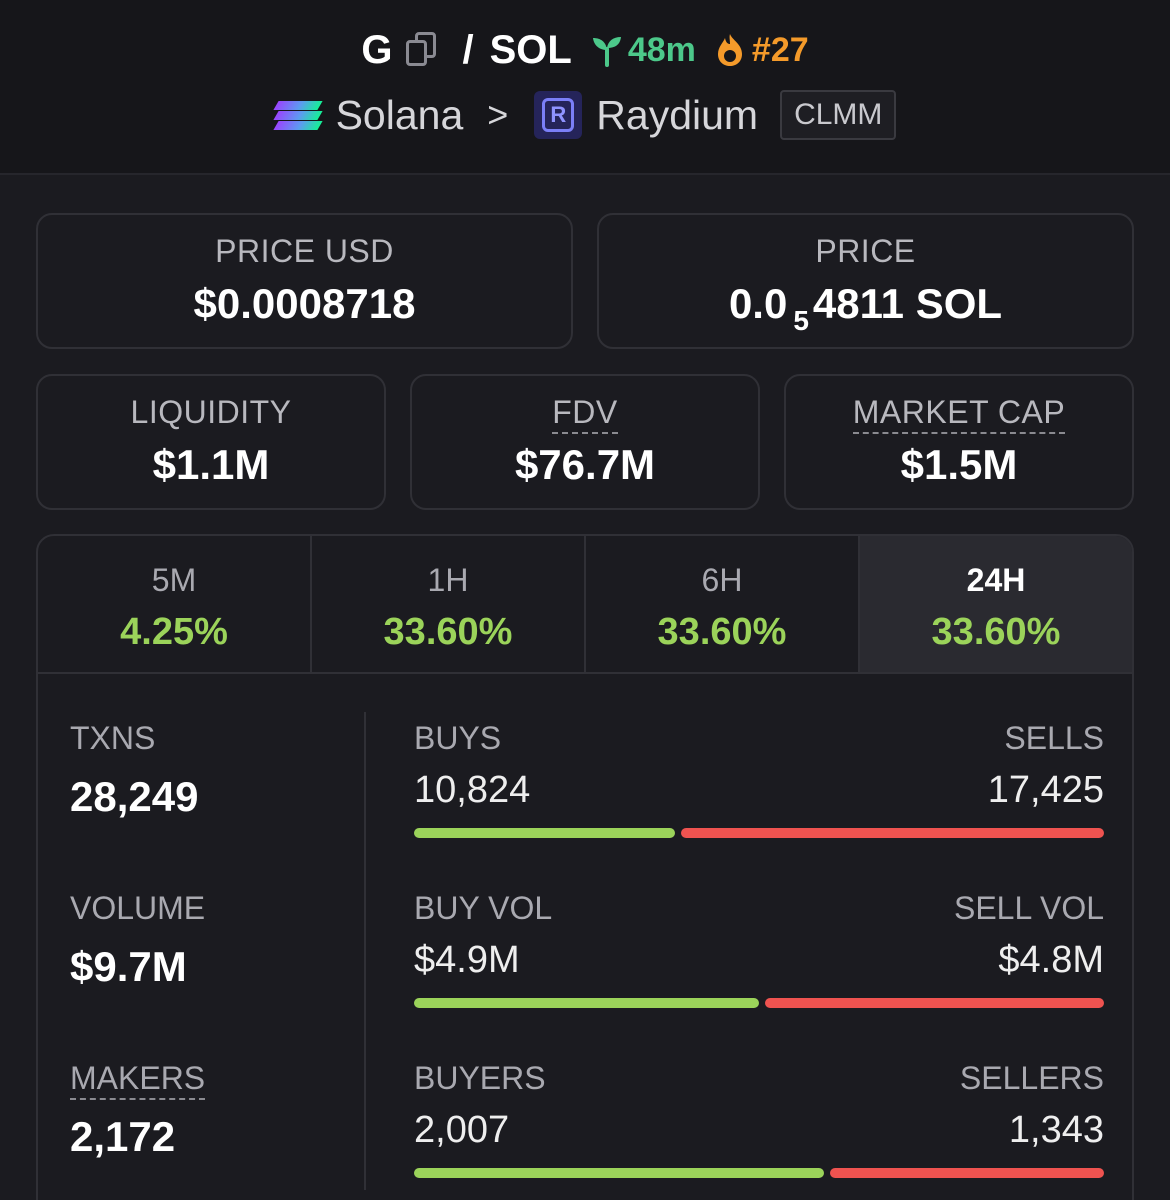 The height and width of the screenshot is (1200, 1170). I want to click on liquidity-value: $1.1M, so click(211, 464).